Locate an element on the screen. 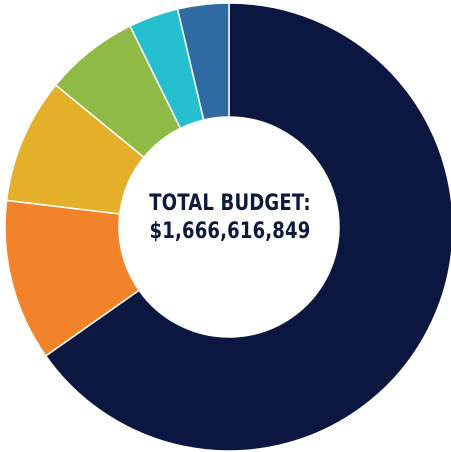  total-budget-title: TOTAL BUDGET: is located at coordinates (230, 203).